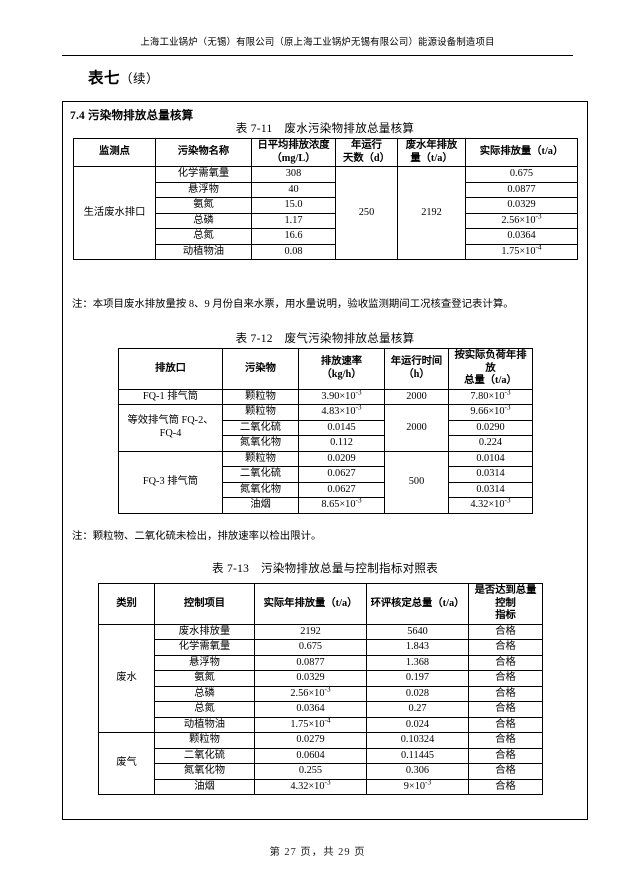  I want to click on outlet-cell: FQ-1 排气筒, so click(170, 396).